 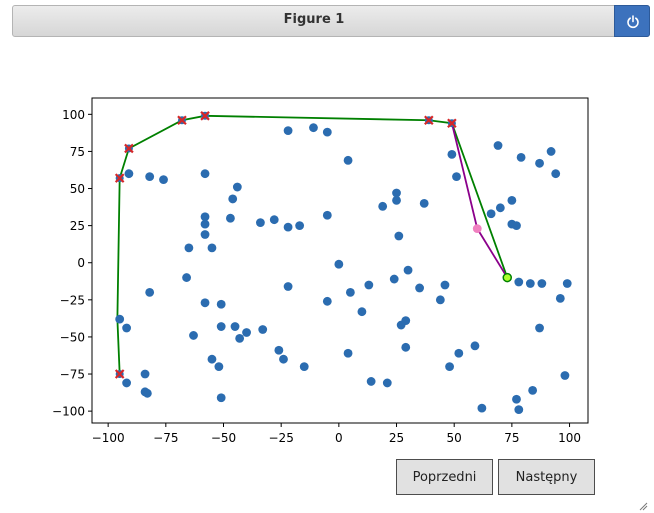 I want to click on y-tick-label: 100, so click(x=73, y=115).